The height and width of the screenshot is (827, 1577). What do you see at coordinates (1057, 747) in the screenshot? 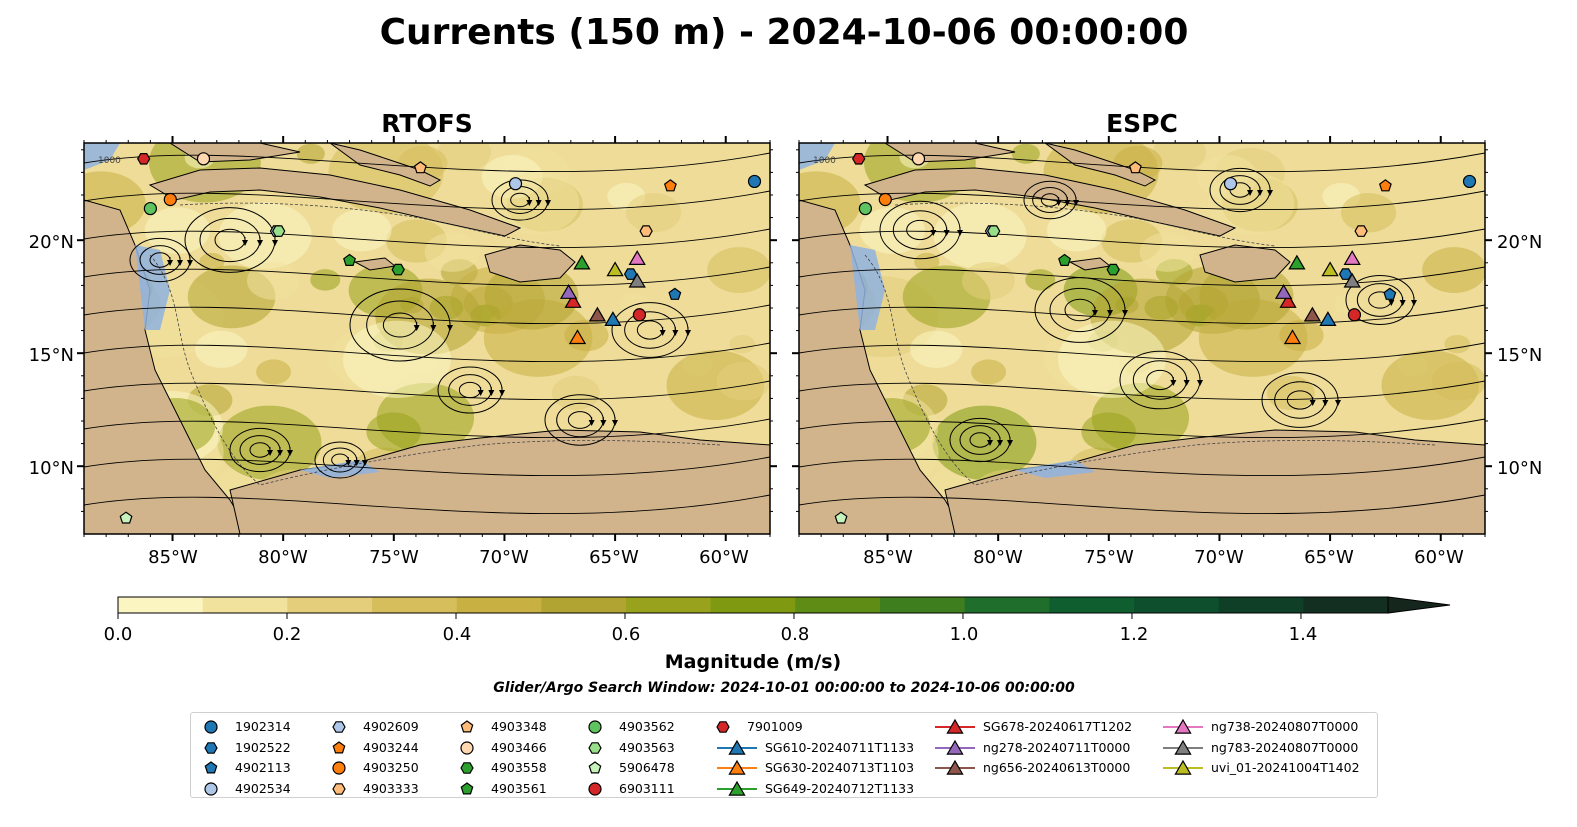
I see `legend-label: ng278-20240711T0000` at bounding box center [1057, 747].